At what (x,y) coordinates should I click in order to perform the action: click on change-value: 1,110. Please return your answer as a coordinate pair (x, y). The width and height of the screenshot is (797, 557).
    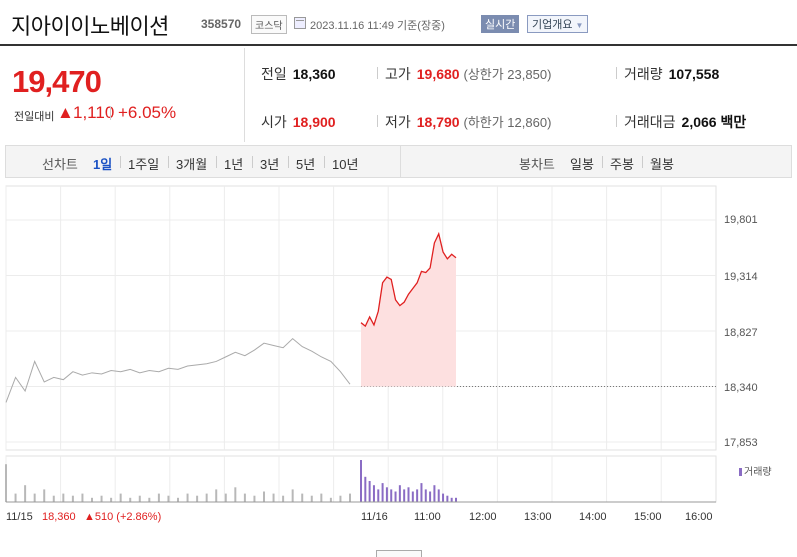
    Looking at the image, I should click on (94, 112).